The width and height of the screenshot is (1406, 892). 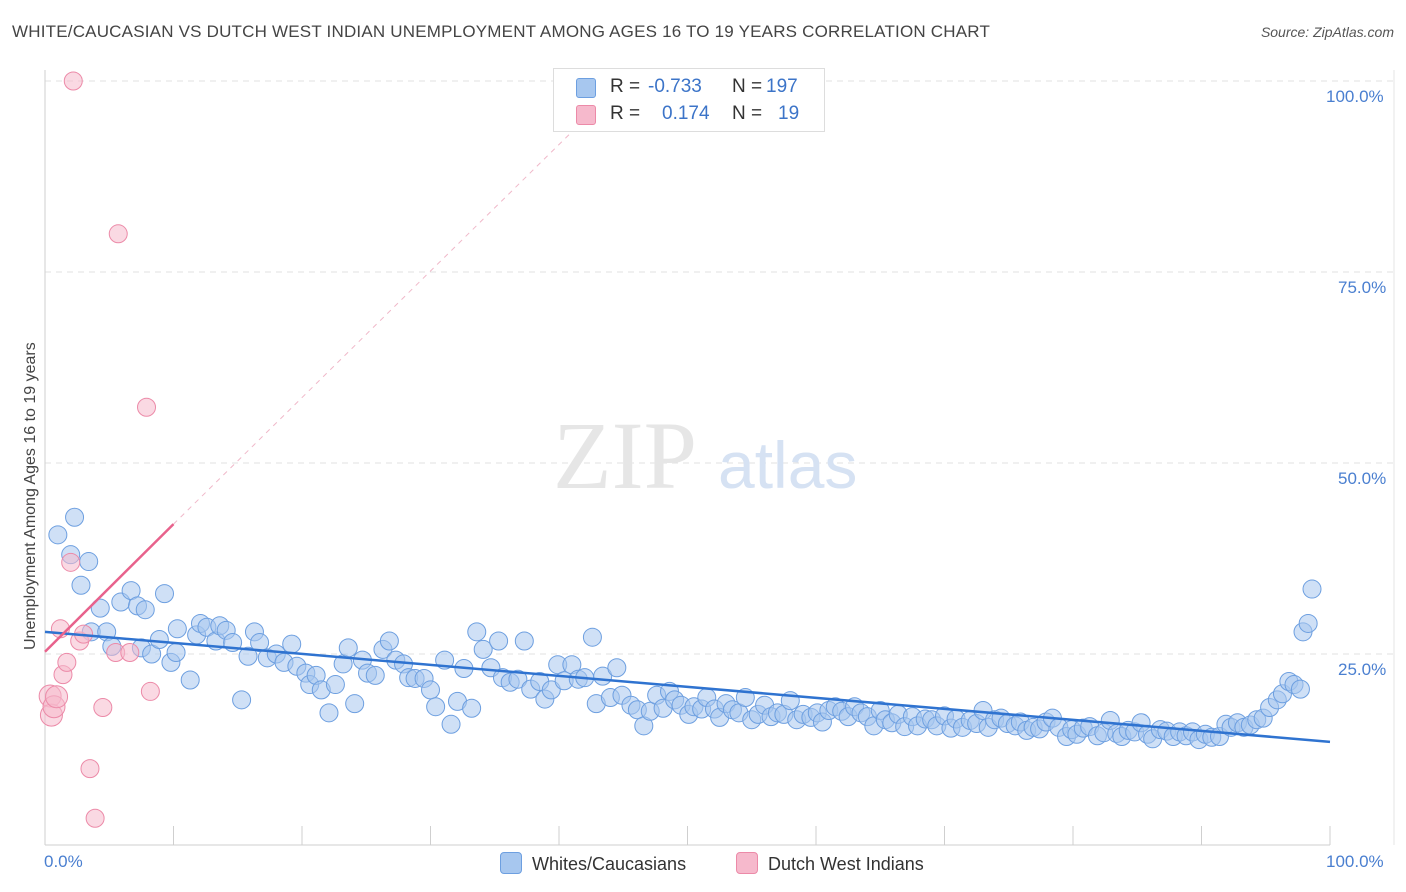 I want to click on source-credit: Source: ZipAtlas.com, so click(x=1327, y=32).